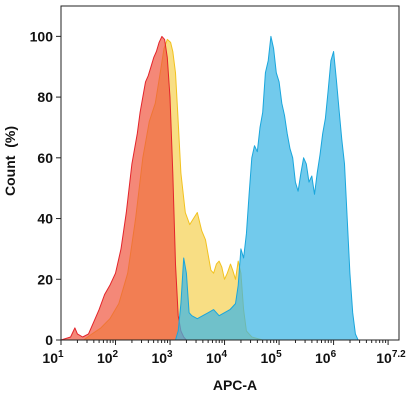 The width and height of the screenshot is (420, 400). What do you see at coordinates (53, 357) in the screenshot?
I see `x-tick-label: 10¹` at bounding box center [53, 357].